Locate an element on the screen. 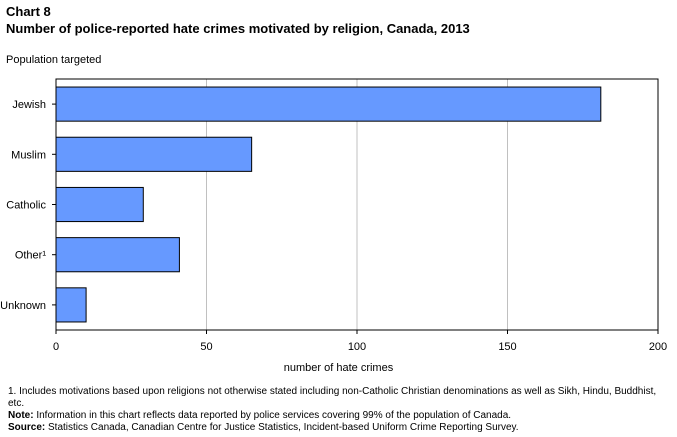  y-axis-title: Population targeted is located at coordinates (54, 60).